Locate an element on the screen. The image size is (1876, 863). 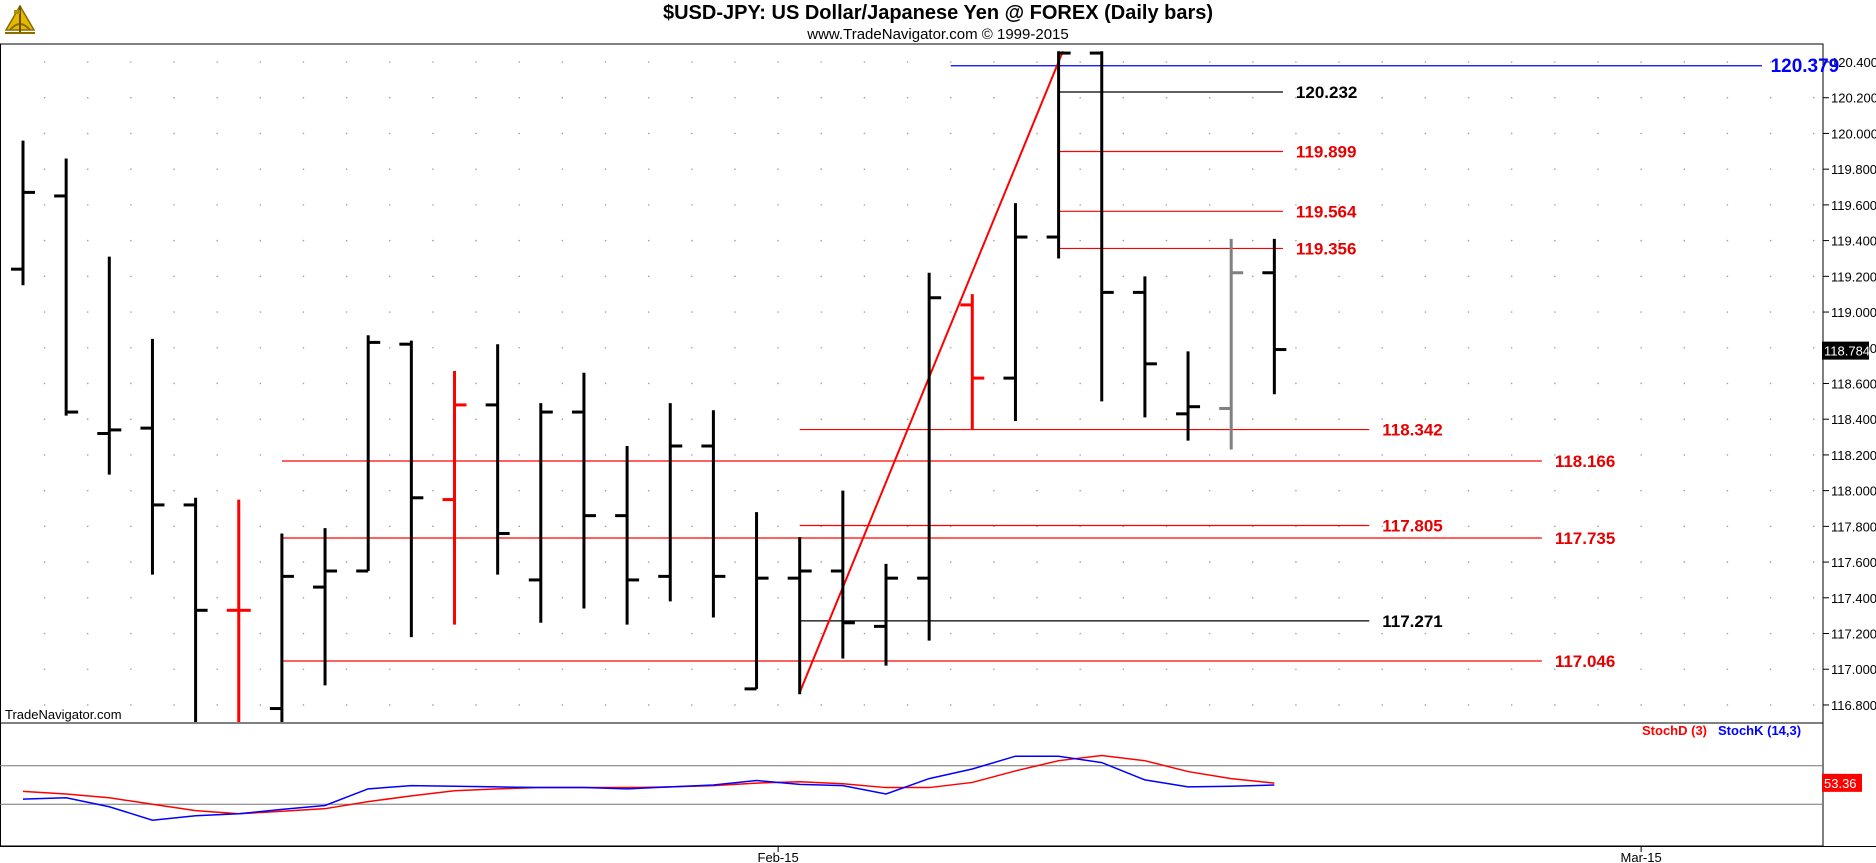
fib-level-label: 119.356 is located at coordinates (1326, 248).